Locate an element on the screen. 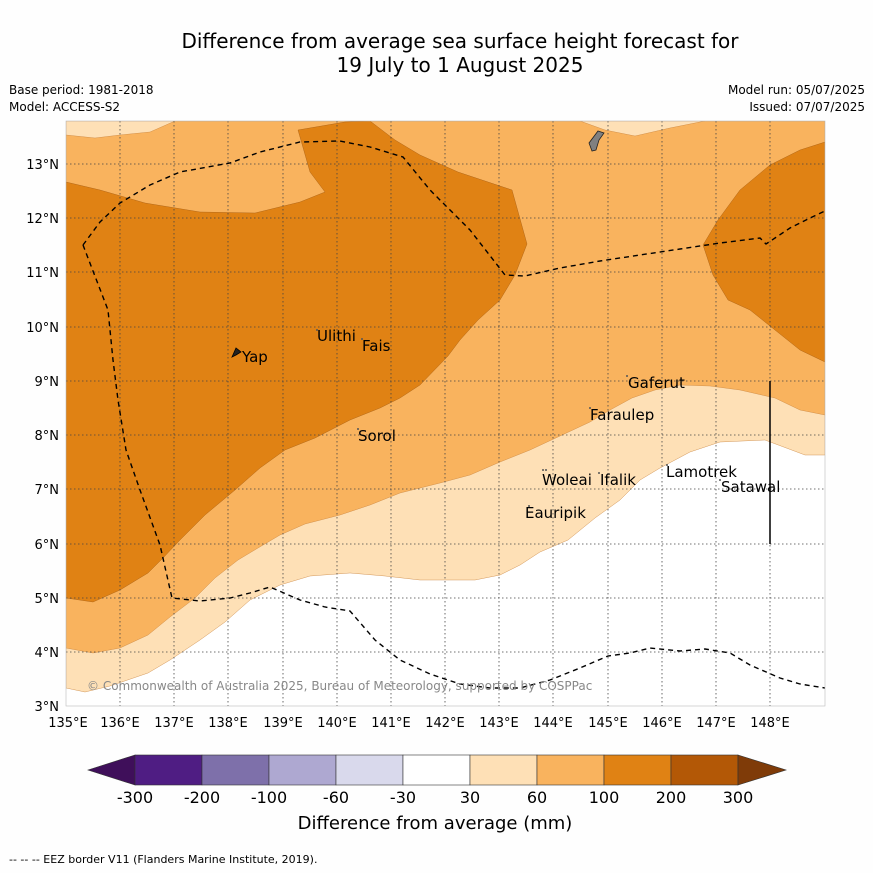 This screenshot has height=873, width=873. lat-tick: 7°N is located at coordinates (47, 490).